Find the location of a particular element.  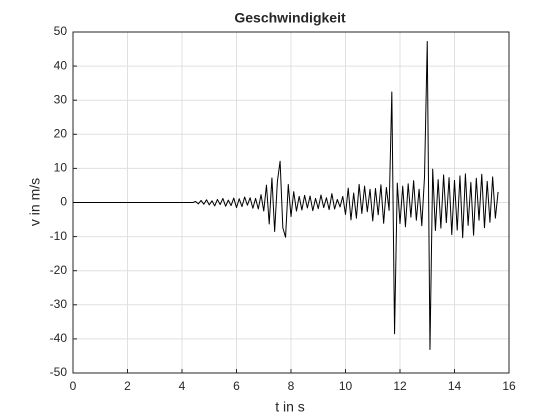

y-tick-label: -40 is located at coordinates (59, 338).